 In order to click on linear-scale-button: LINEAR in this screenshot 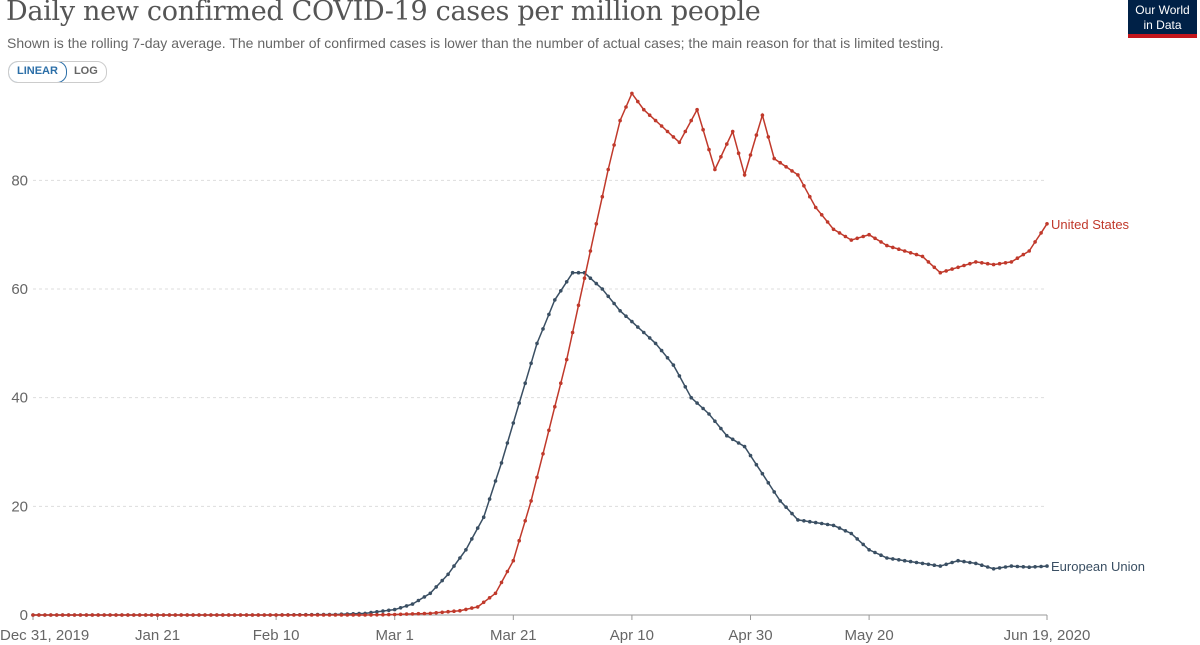, I will do `click(37, 72)`.